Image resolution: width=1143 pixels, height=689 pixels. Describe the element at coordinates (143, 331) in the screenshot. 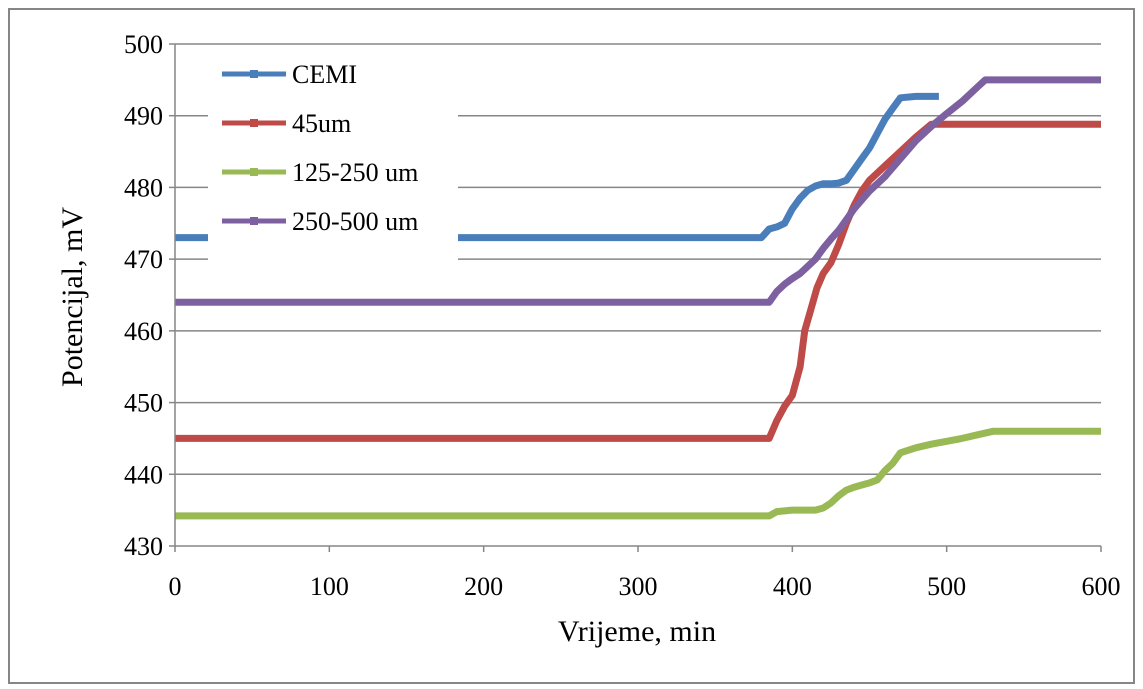

I see `y-tick-label: 460` at that location.